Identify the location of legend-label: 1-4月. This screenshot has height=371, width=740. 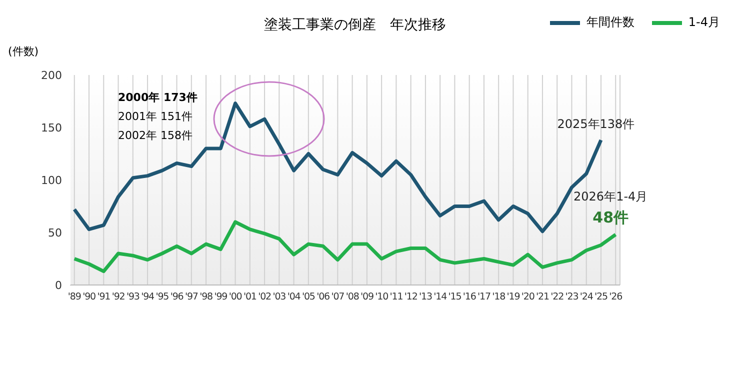
(704, 22).